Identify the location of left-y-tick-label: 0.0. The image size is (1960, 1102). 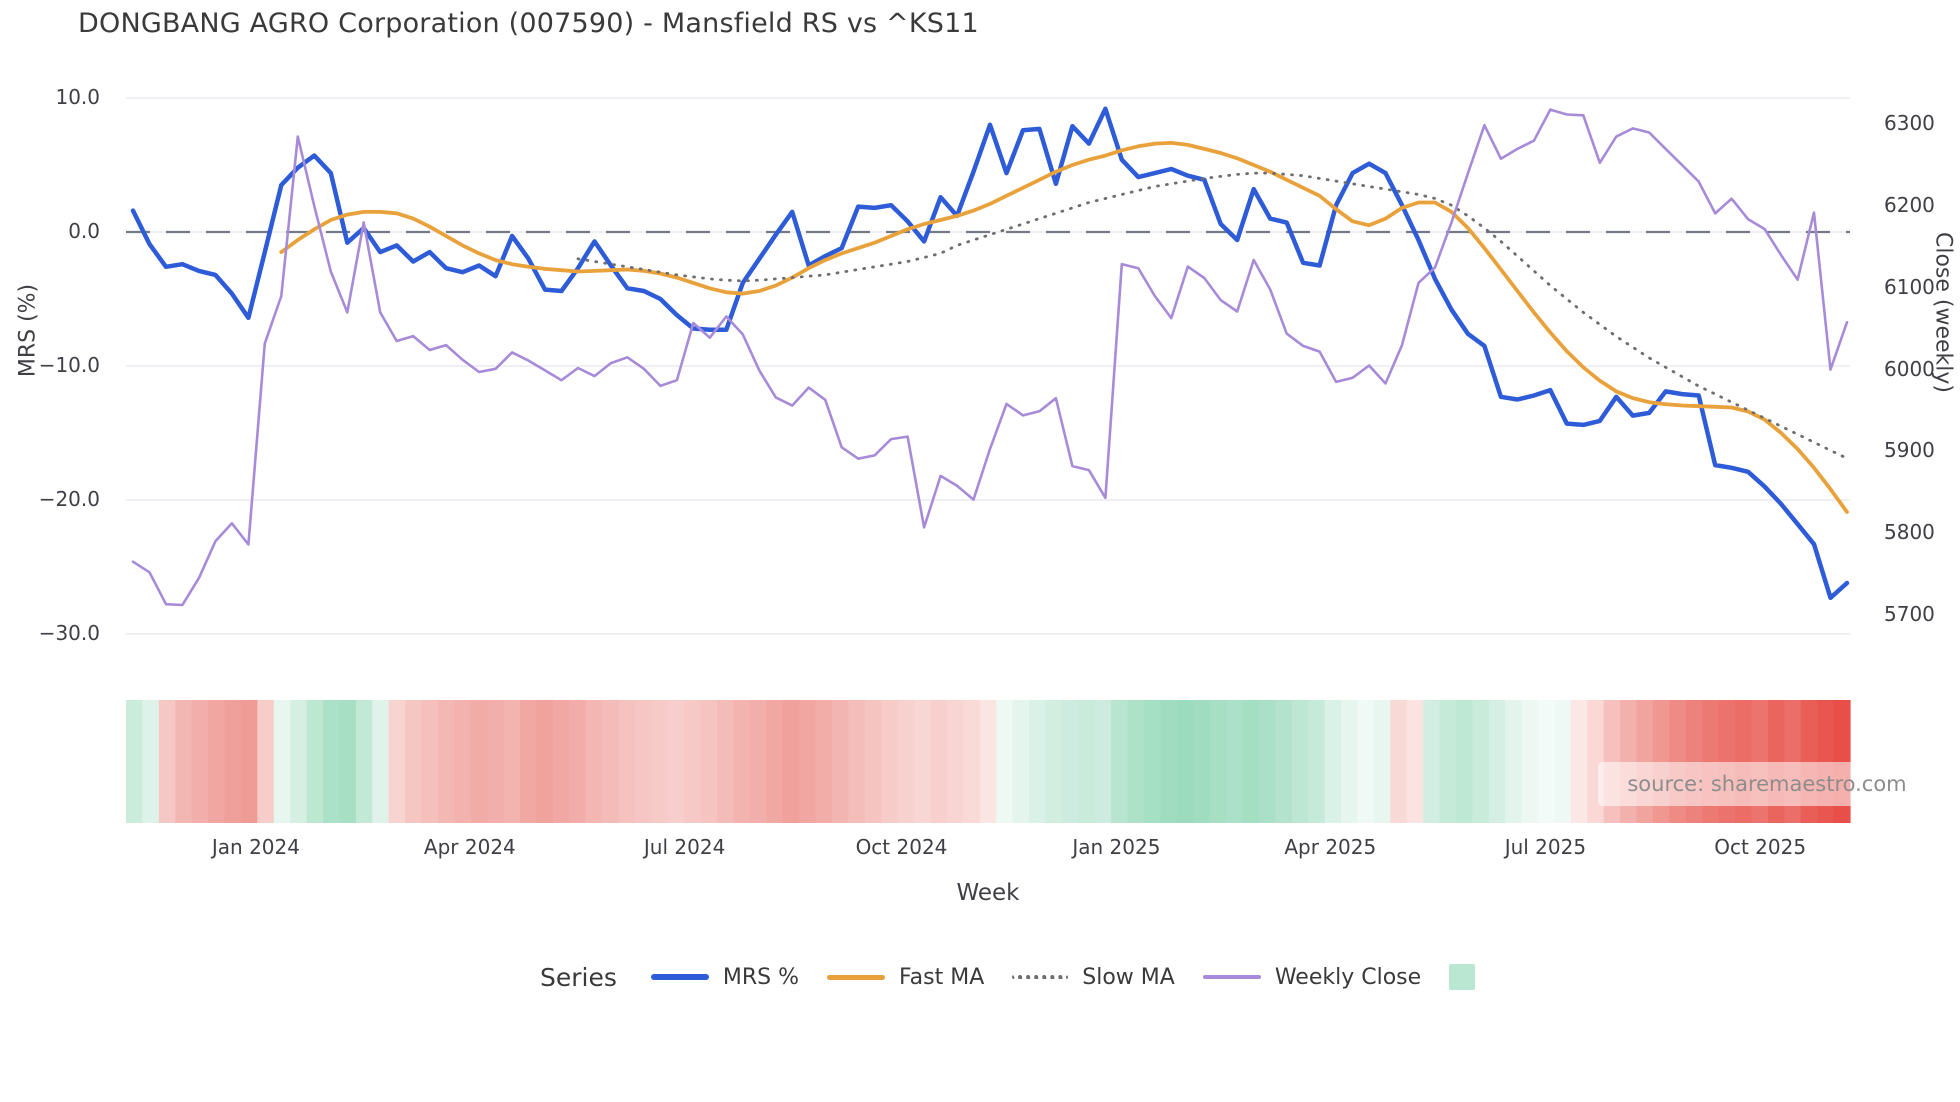
(84, 231).